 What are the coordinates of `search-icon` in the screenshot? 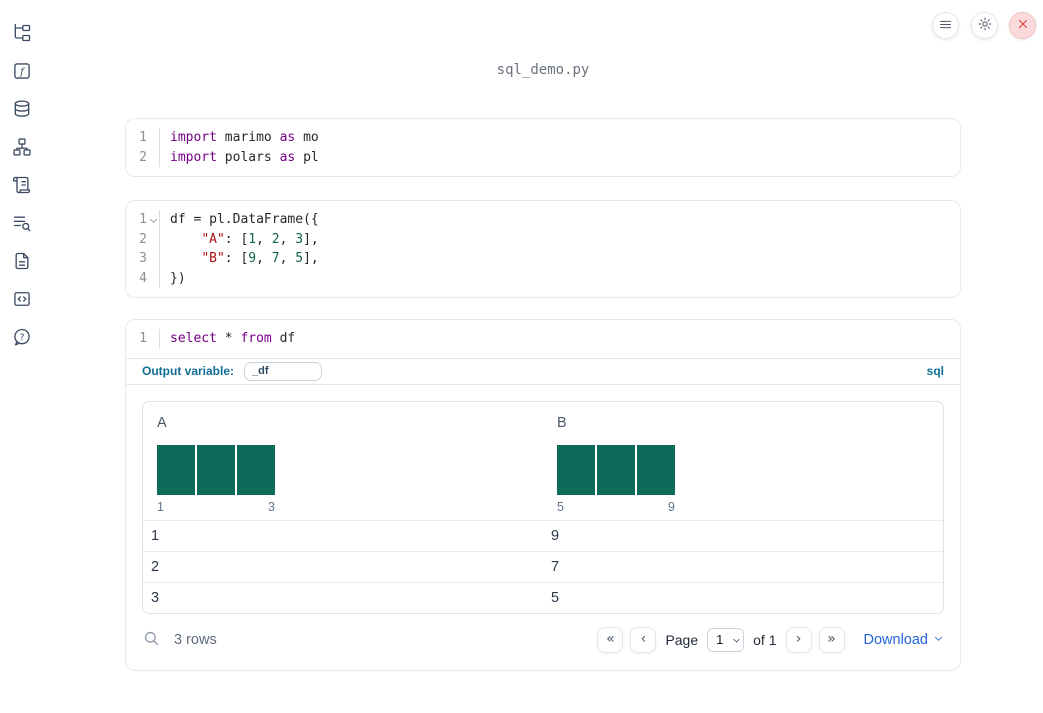 It's located at (151, 640).